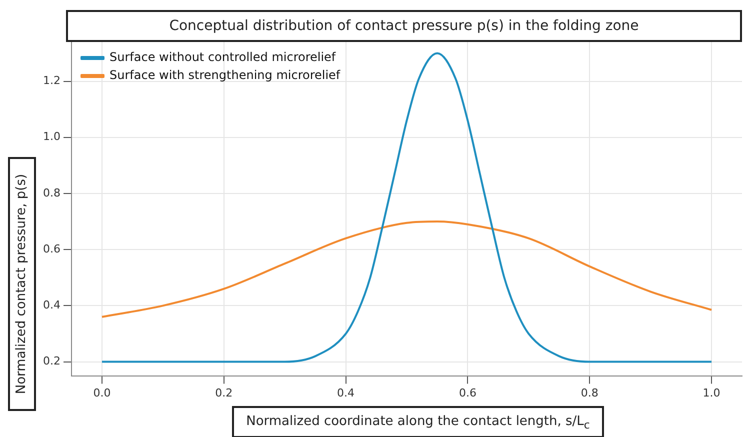 The image size is (748, 437). Describe the element at coordinates (224, 393) in the screenshot. I see `x-tick-label: 0.2` at that location.